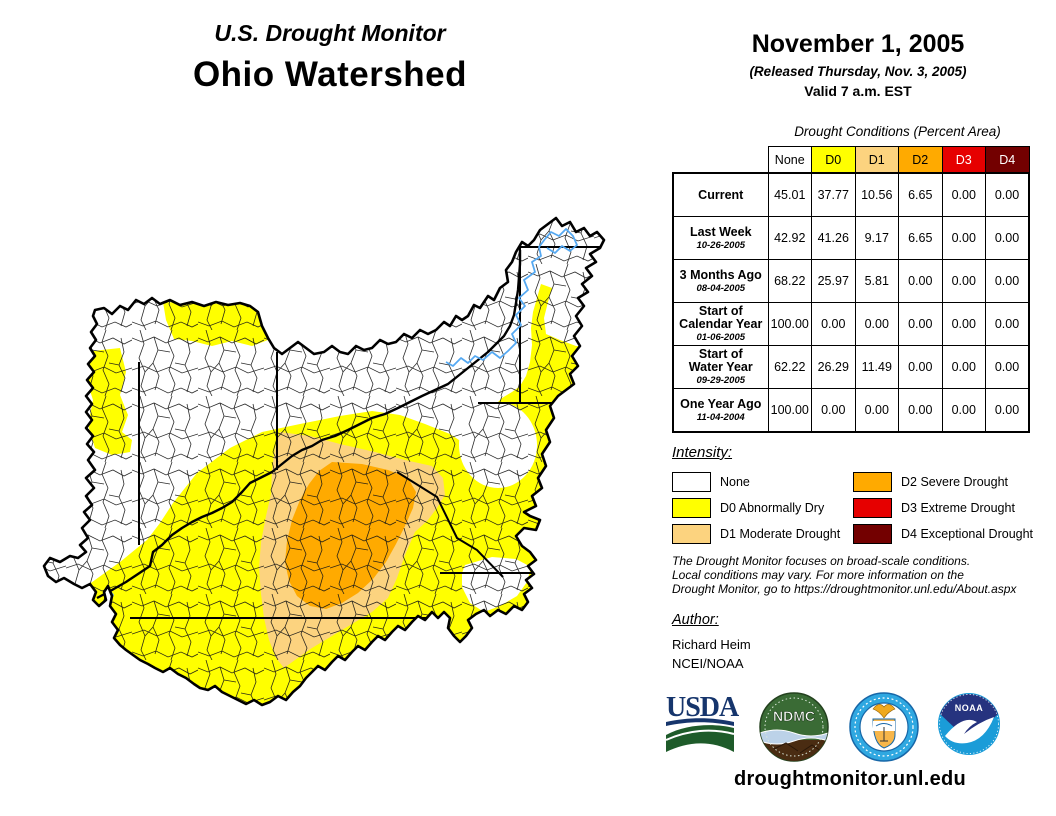  Describe the element at coordinates (703, 707) in the screenshot. I see `svg-text: USDA` at that location.